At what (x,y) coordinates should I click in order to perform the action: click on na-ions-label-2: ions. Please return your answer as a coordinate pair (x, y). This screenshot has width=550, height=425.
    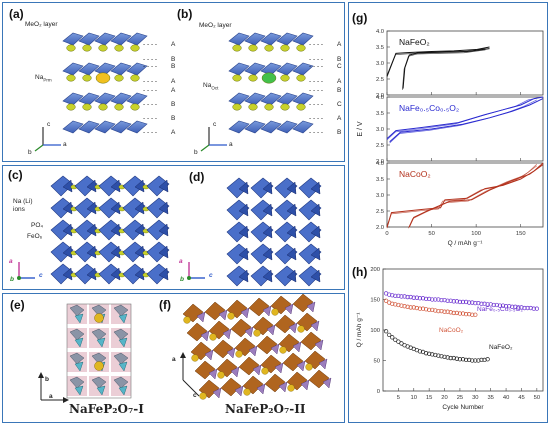
    Looking at the image, I should click on (19, 209).